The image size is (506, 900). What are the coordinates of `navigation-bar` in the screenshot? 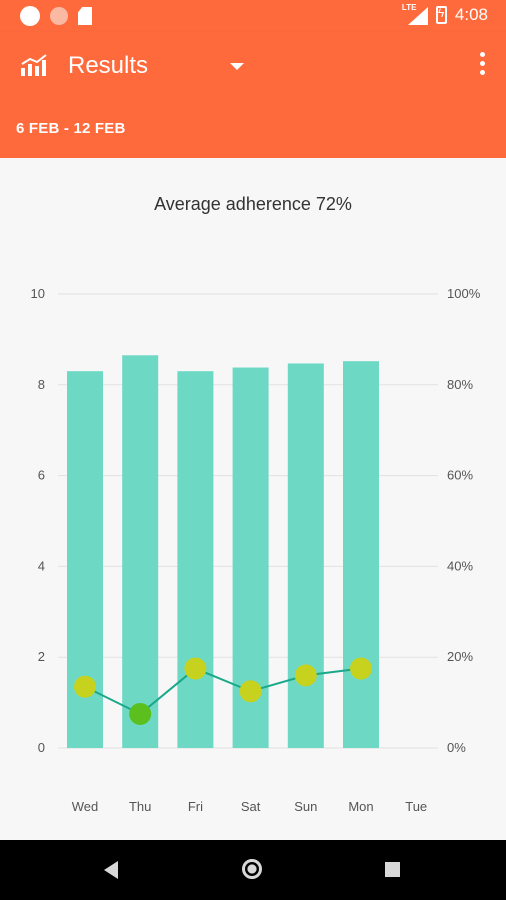 It's located at (253, 870).